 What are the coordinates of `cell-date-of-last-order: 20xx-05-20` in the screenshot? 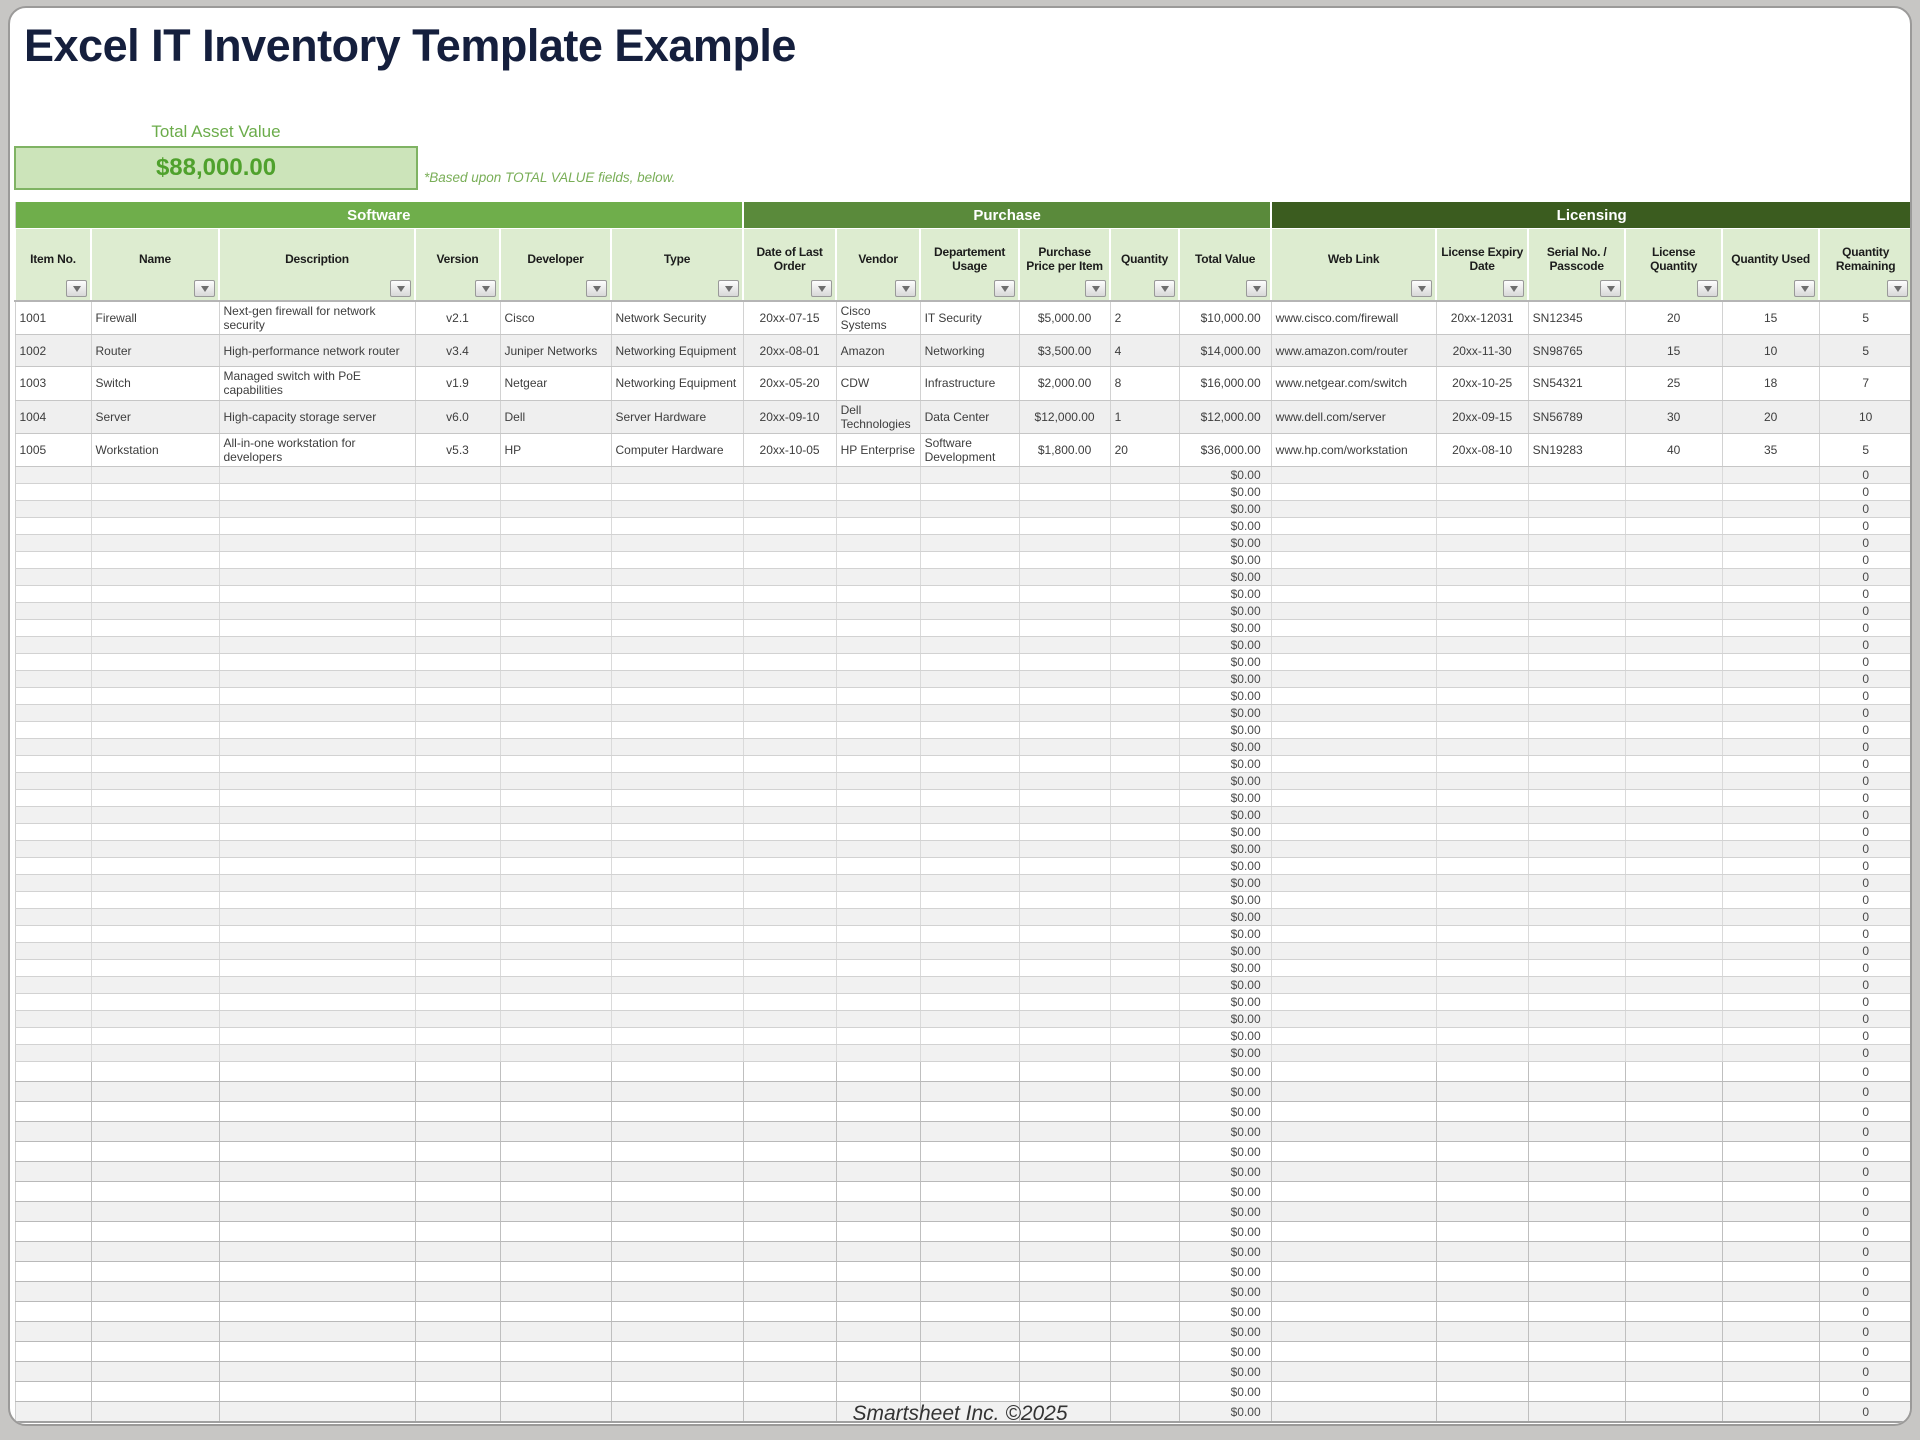 It's located at (790, 383).